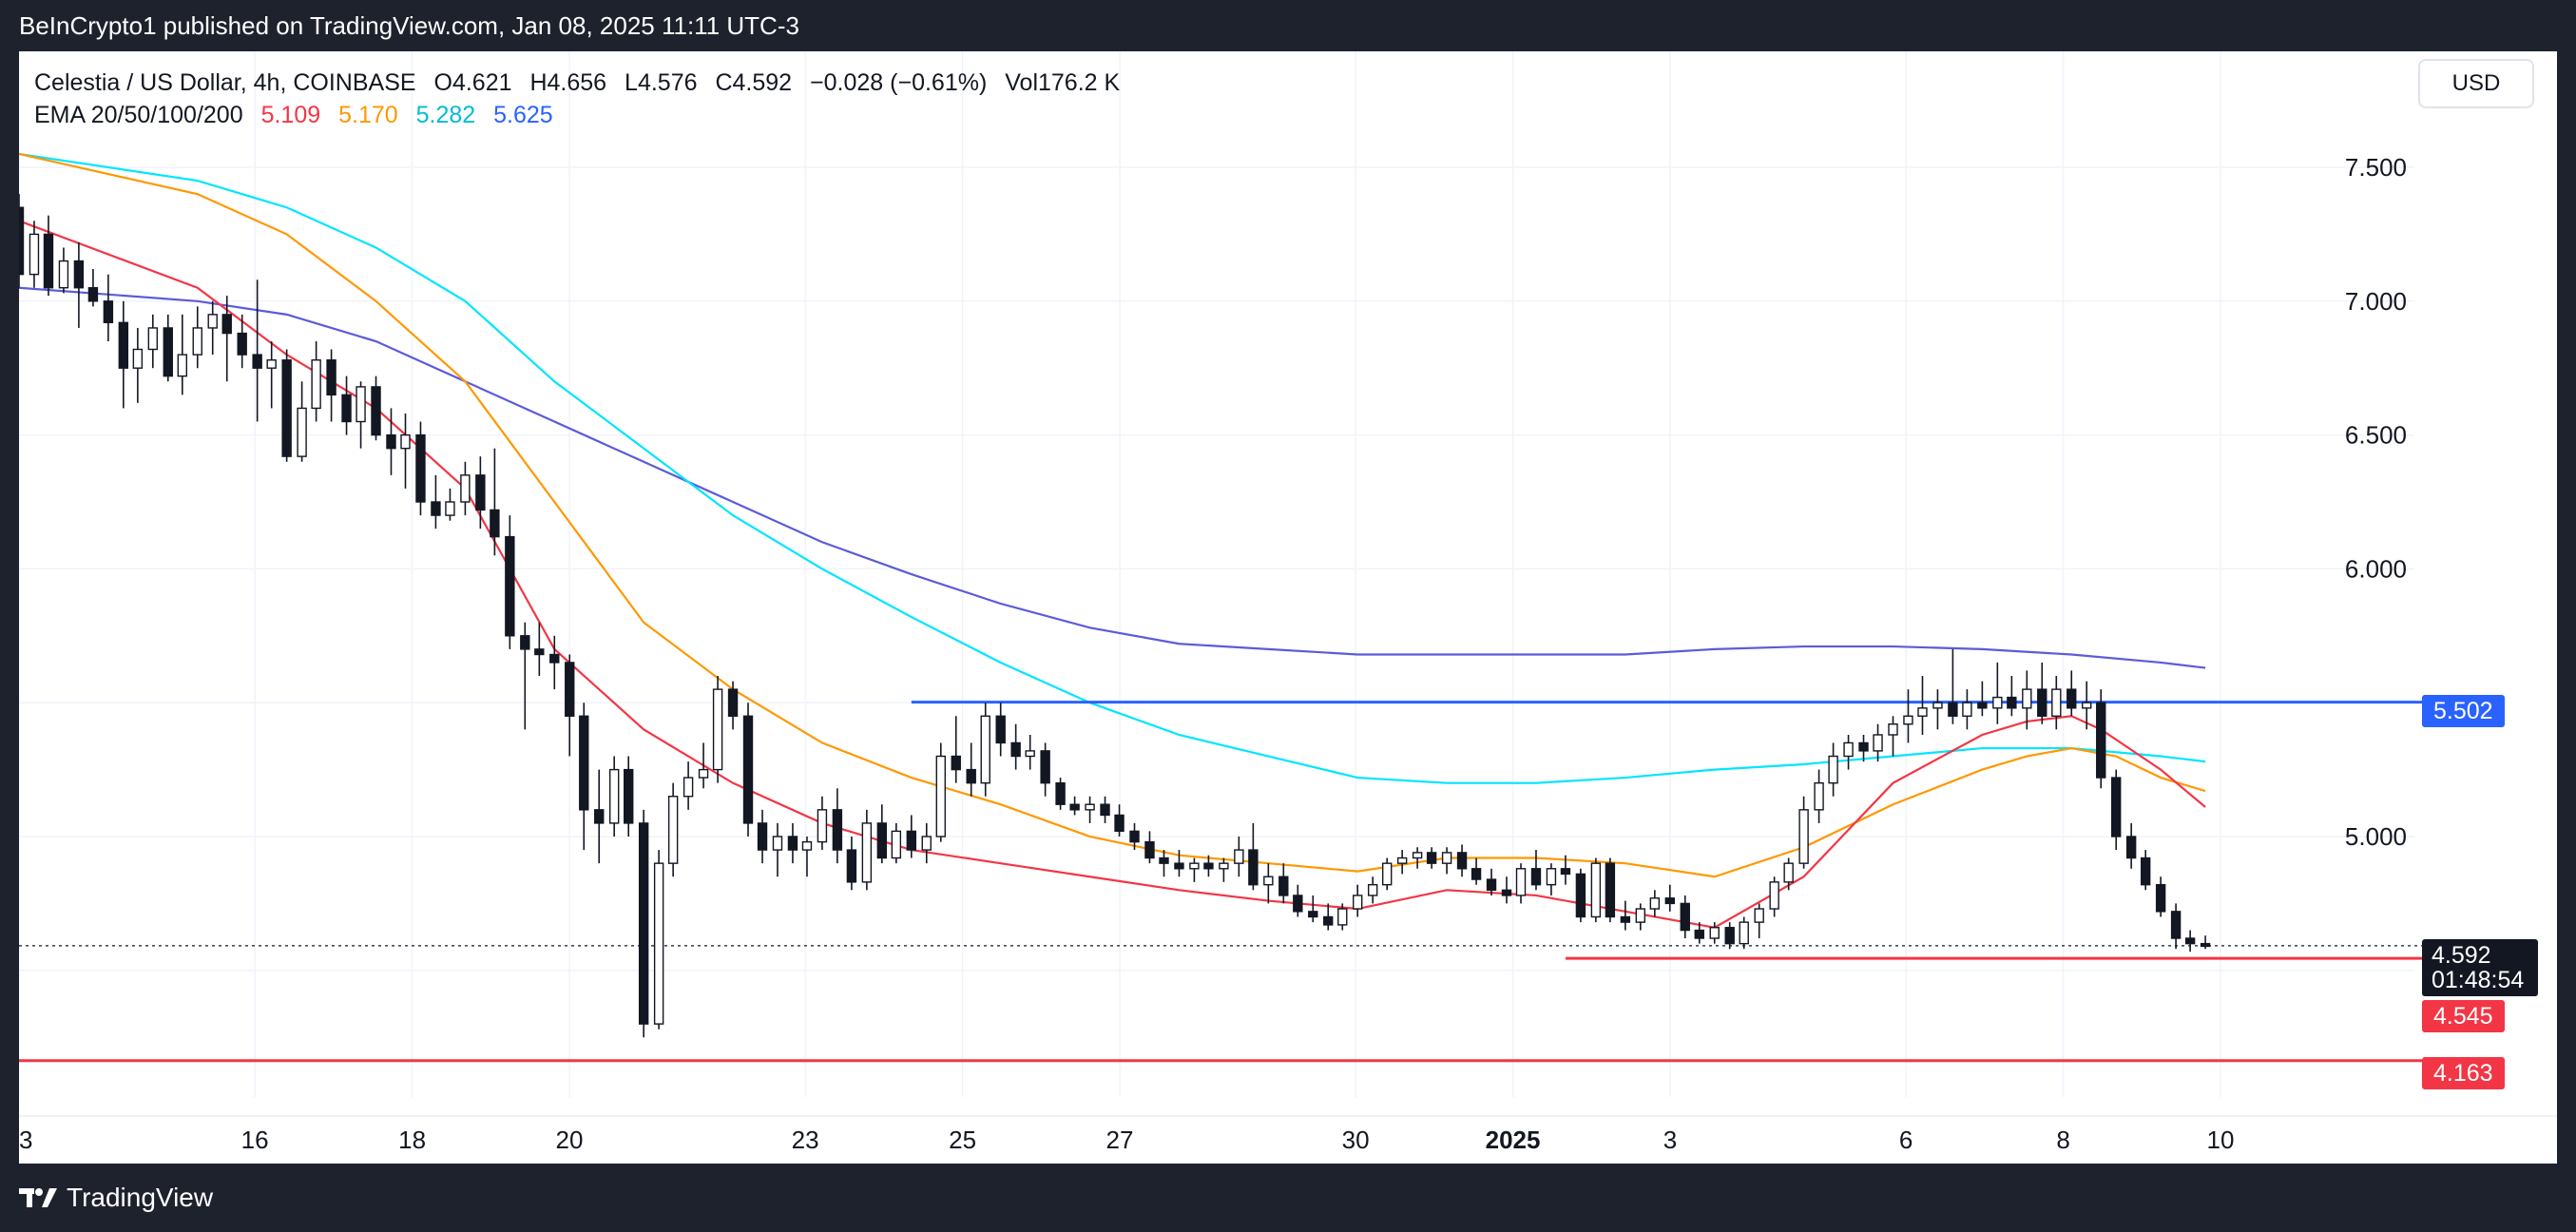  What do you see at coordinates (255, 1140) in the screenshot?
I see `x-tick-label: 16` at bounding box center [255, 1140].